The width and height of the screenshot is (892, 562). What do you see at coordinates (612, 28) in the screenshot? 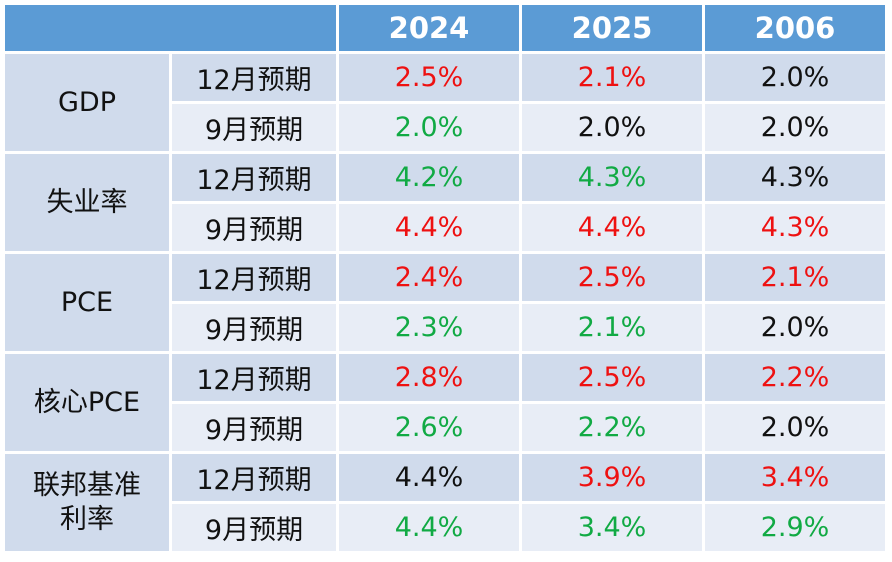
I see `year-header: 2025` at bounding box center [612, 28].